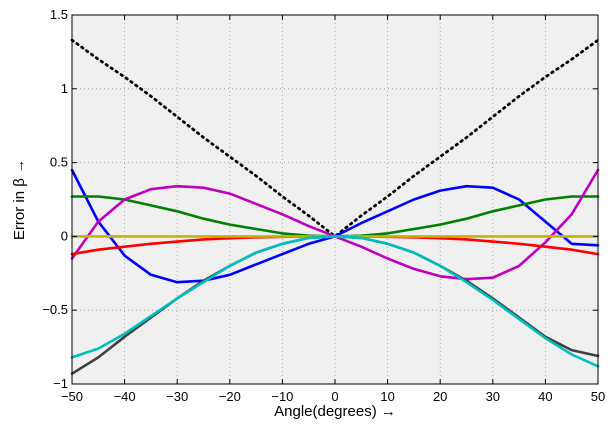 The image size is (615, 426). Describe the element at coordinates (59, 162) in the screenshot. I see `y-tick-label: 0.5` at that location.